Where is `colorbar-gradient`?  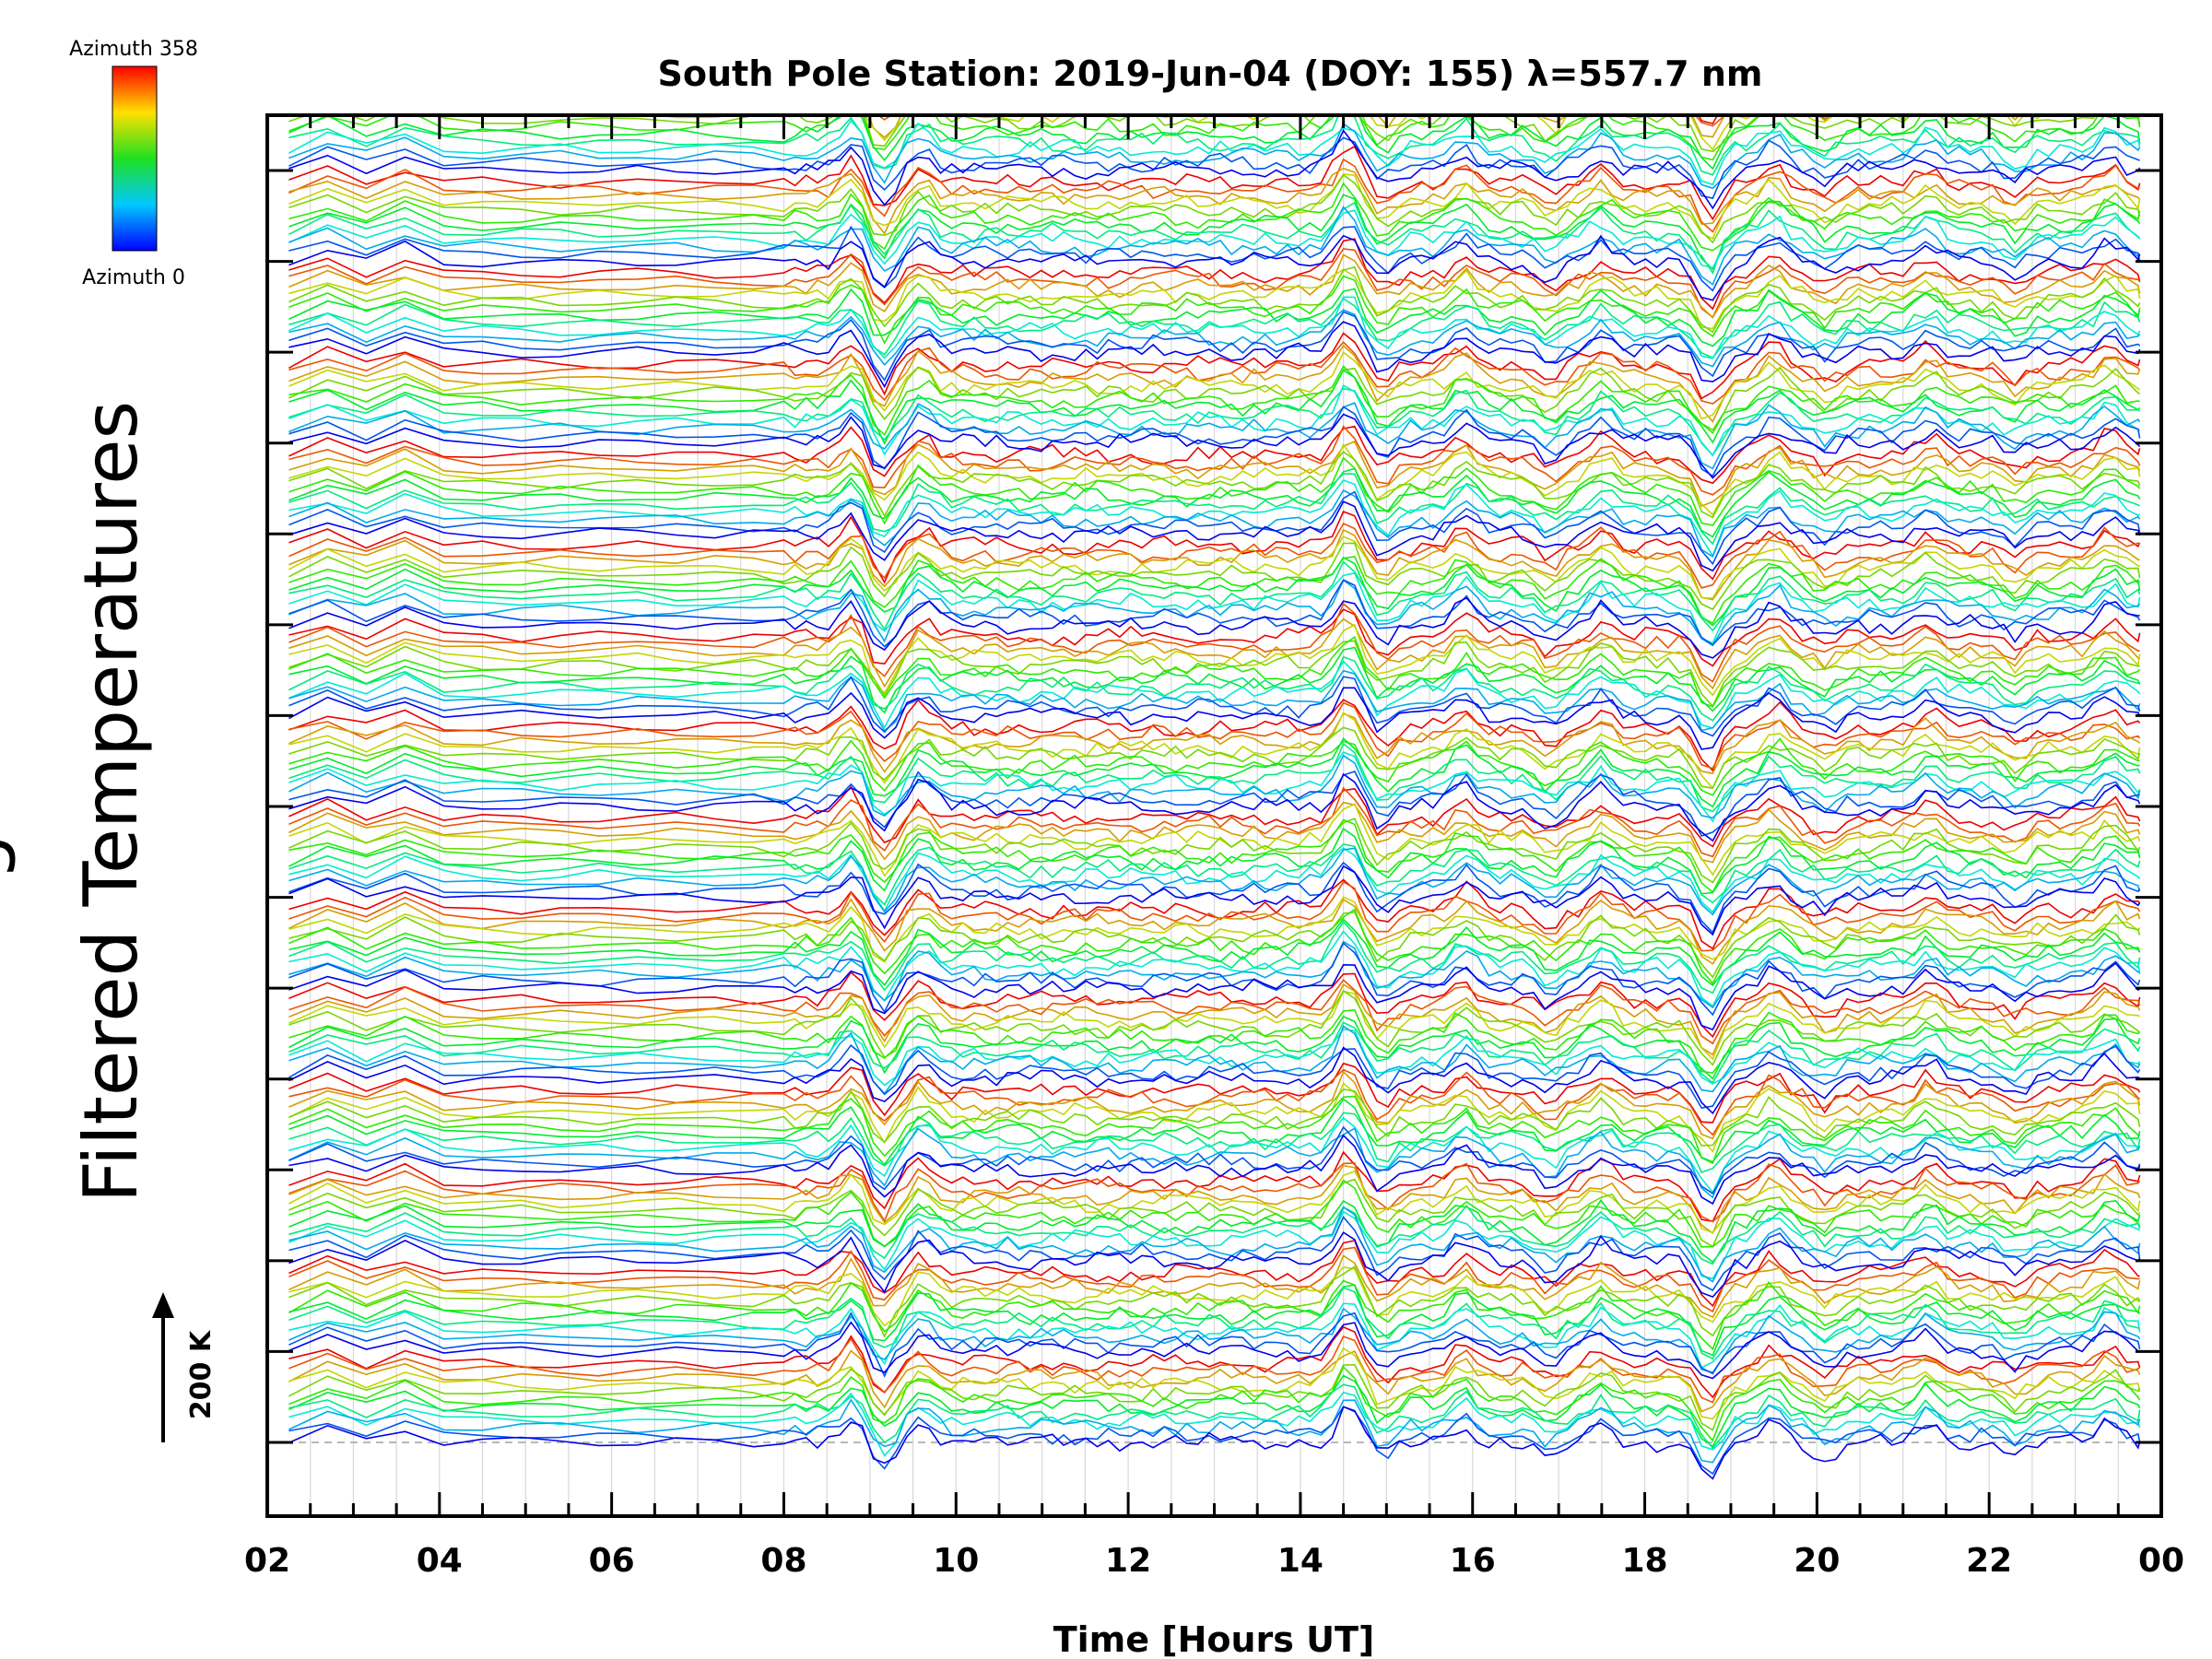 colorbar-gradient is located at coordinates (135, 158).